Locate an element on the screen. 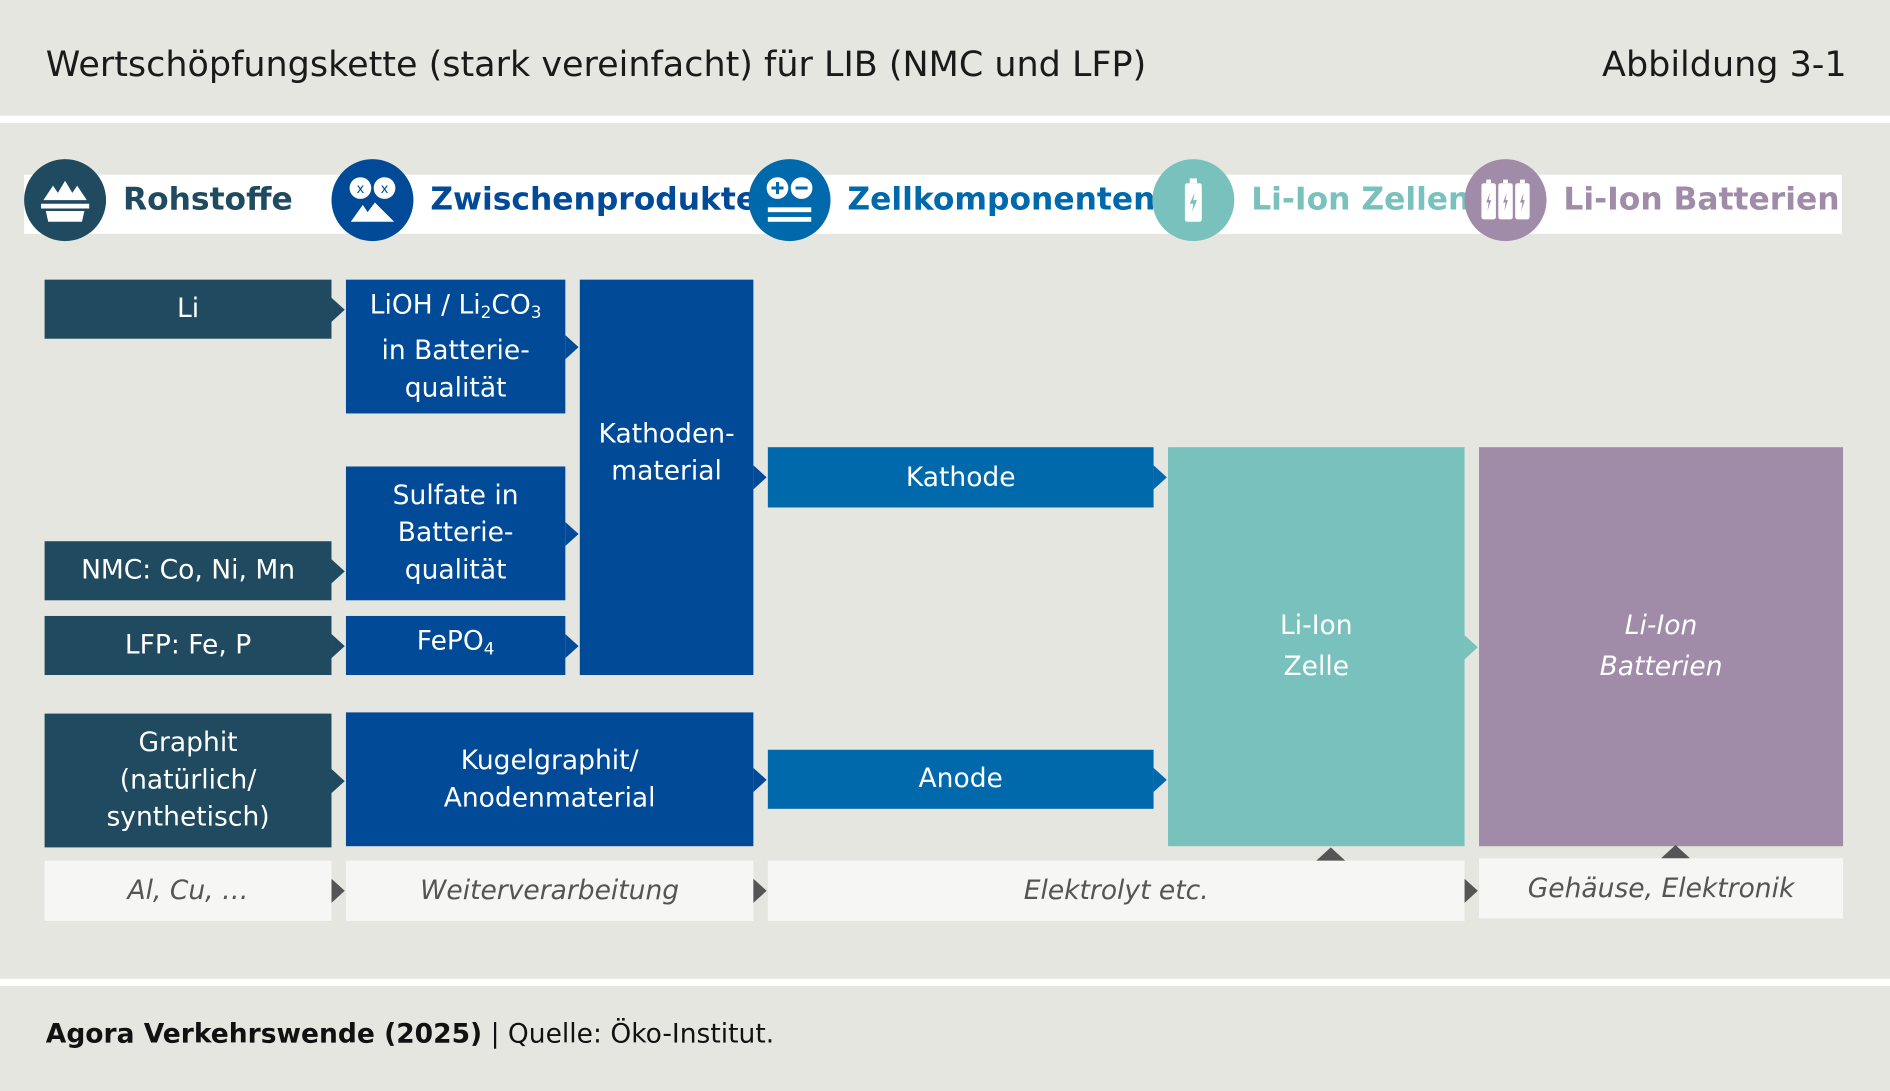  box-li-ion-batterien: Li-Ion Batterien is located at coordinates (1661, 647).